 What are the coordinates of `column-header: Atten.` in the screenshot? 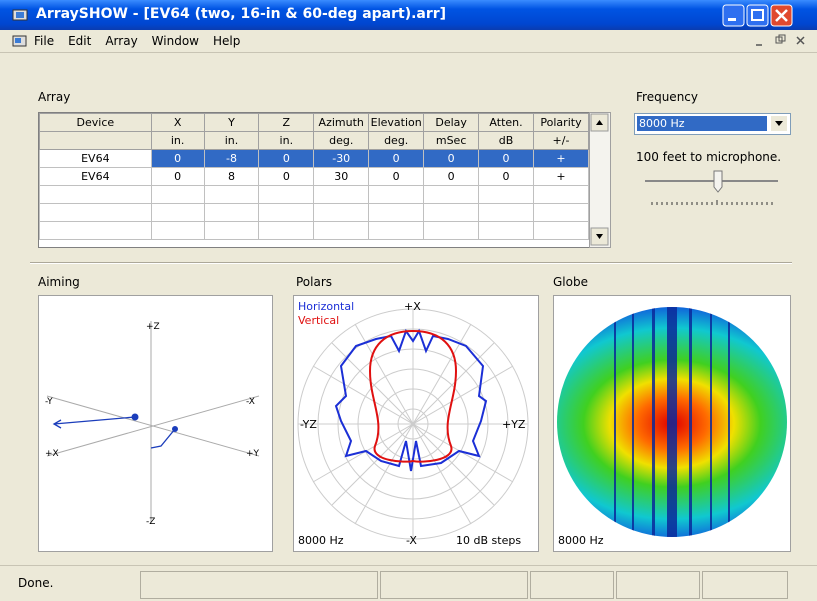 It's located at (506, 122).